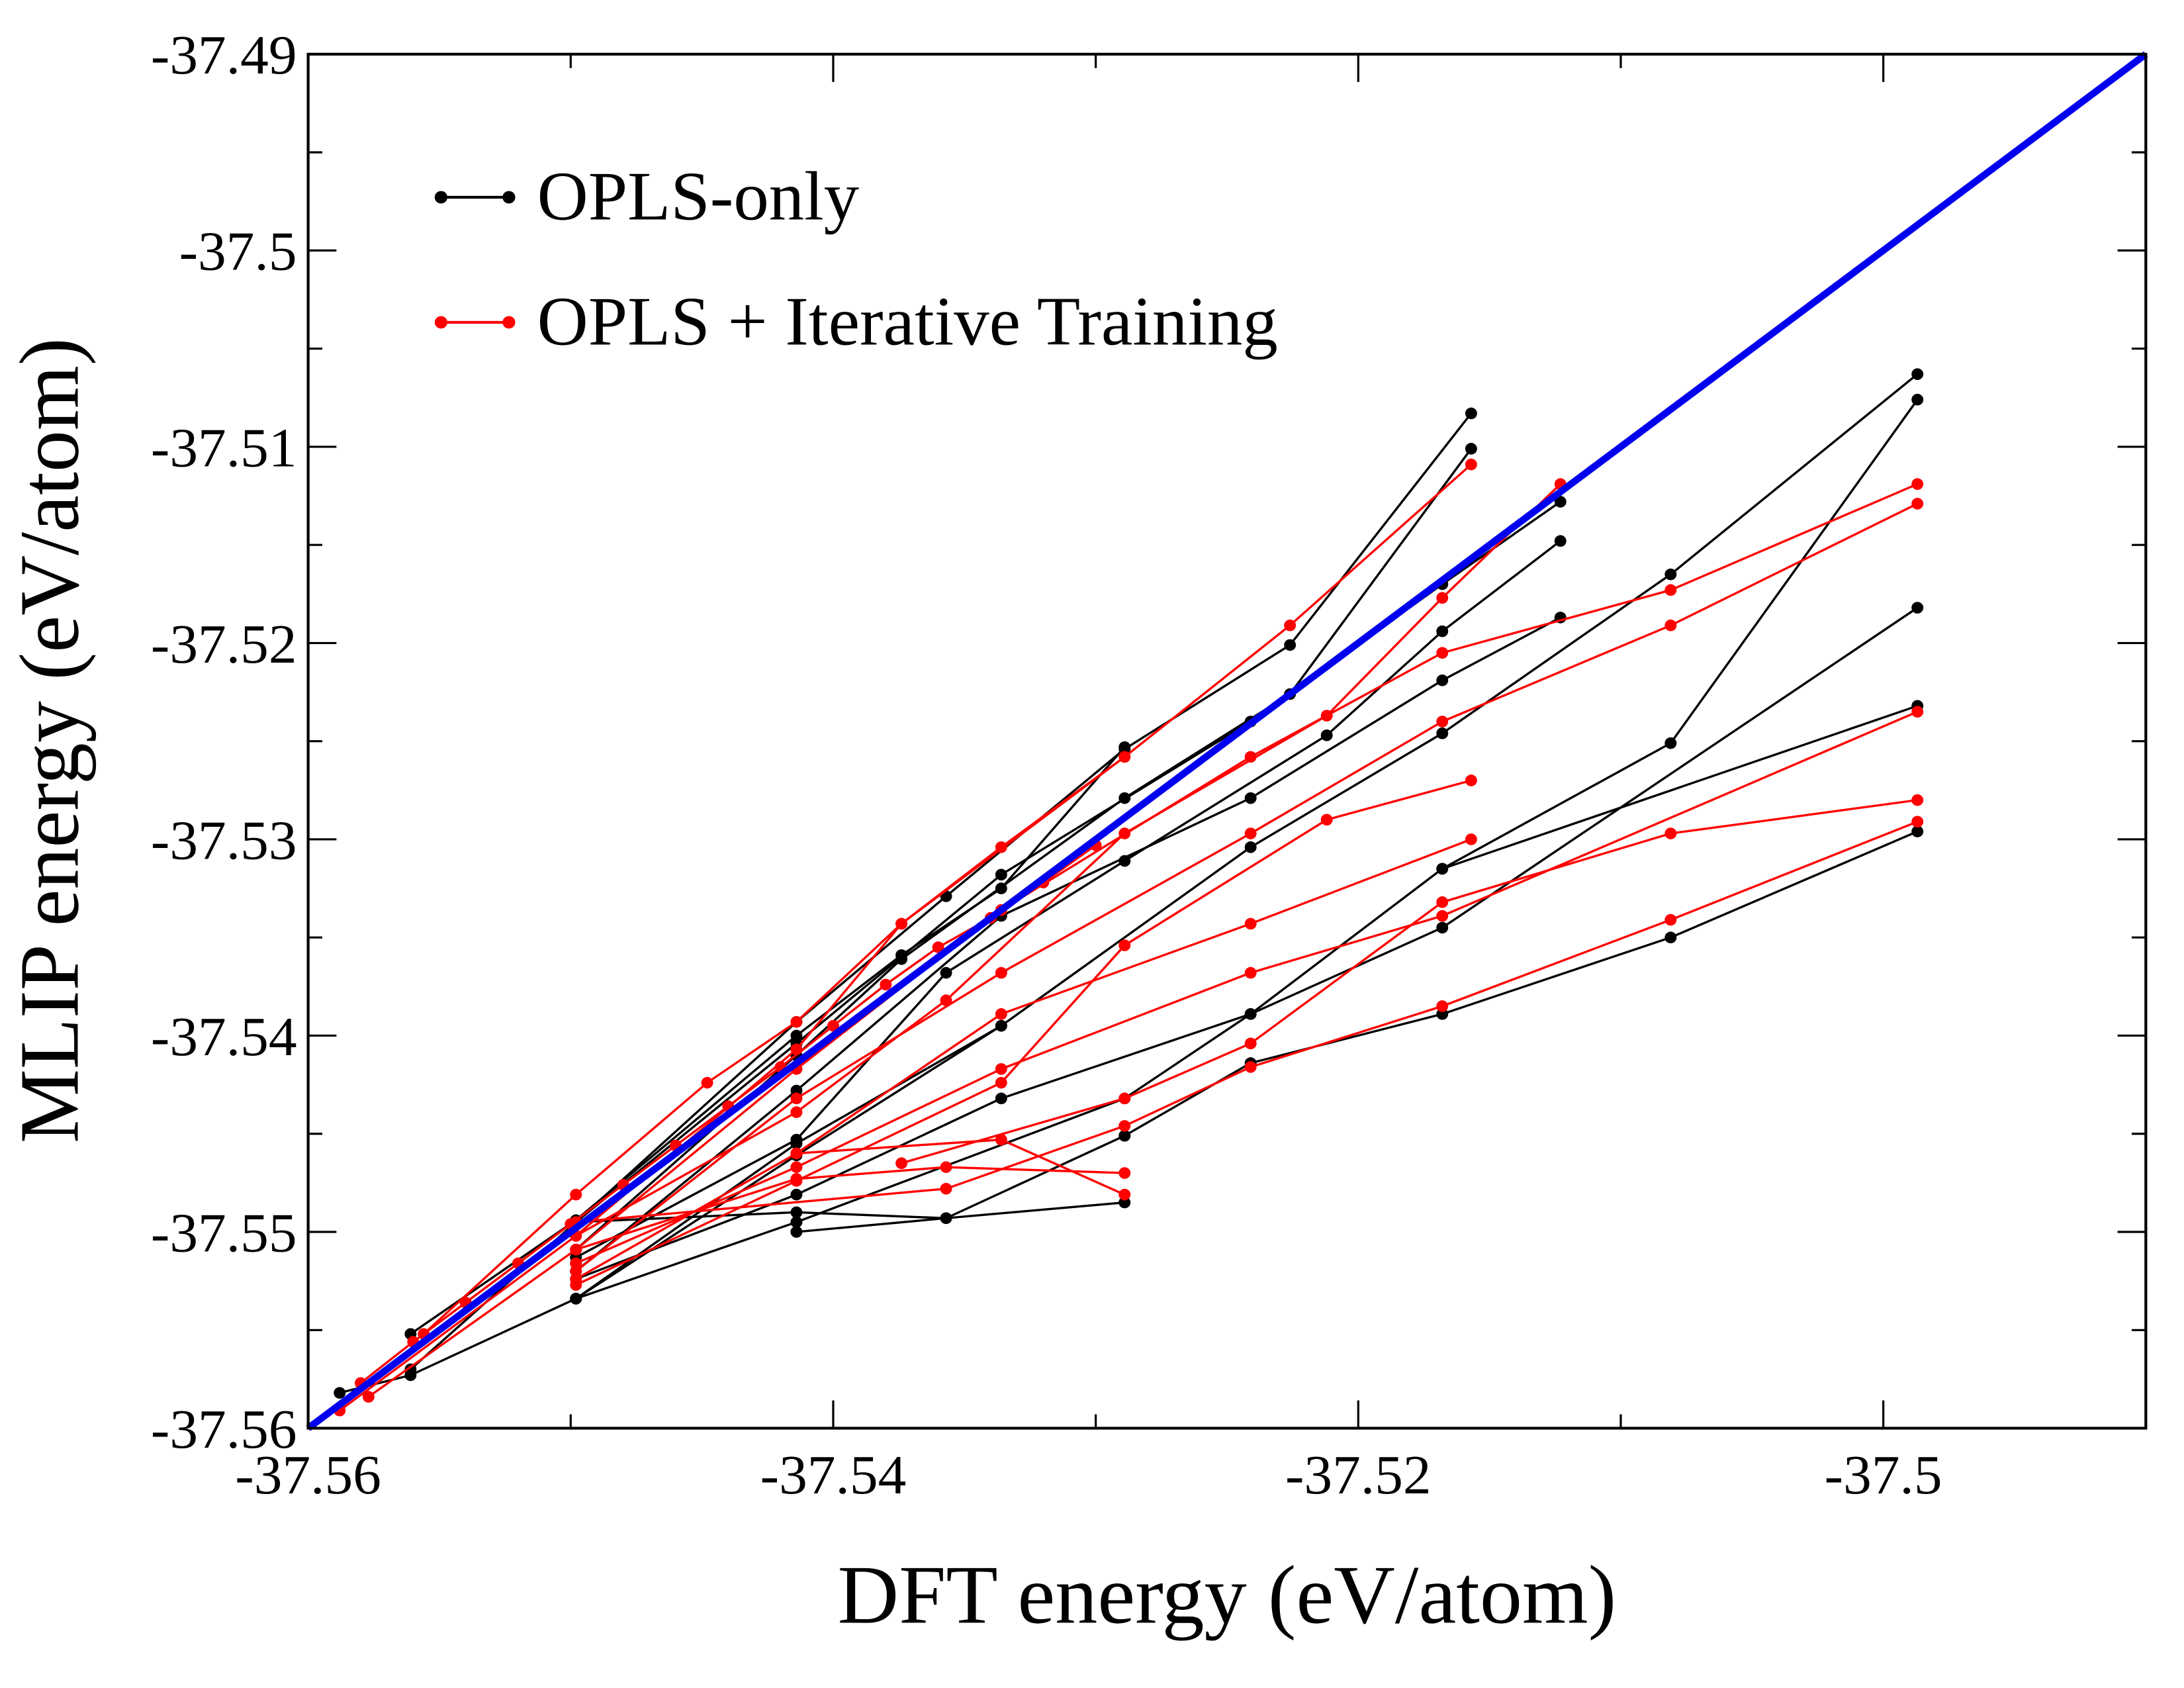  What do you see at coordinates (1883, 1475) in the screenshot?
I see `x-tick-label: -37.5` at bounding box center [1883, 1475].